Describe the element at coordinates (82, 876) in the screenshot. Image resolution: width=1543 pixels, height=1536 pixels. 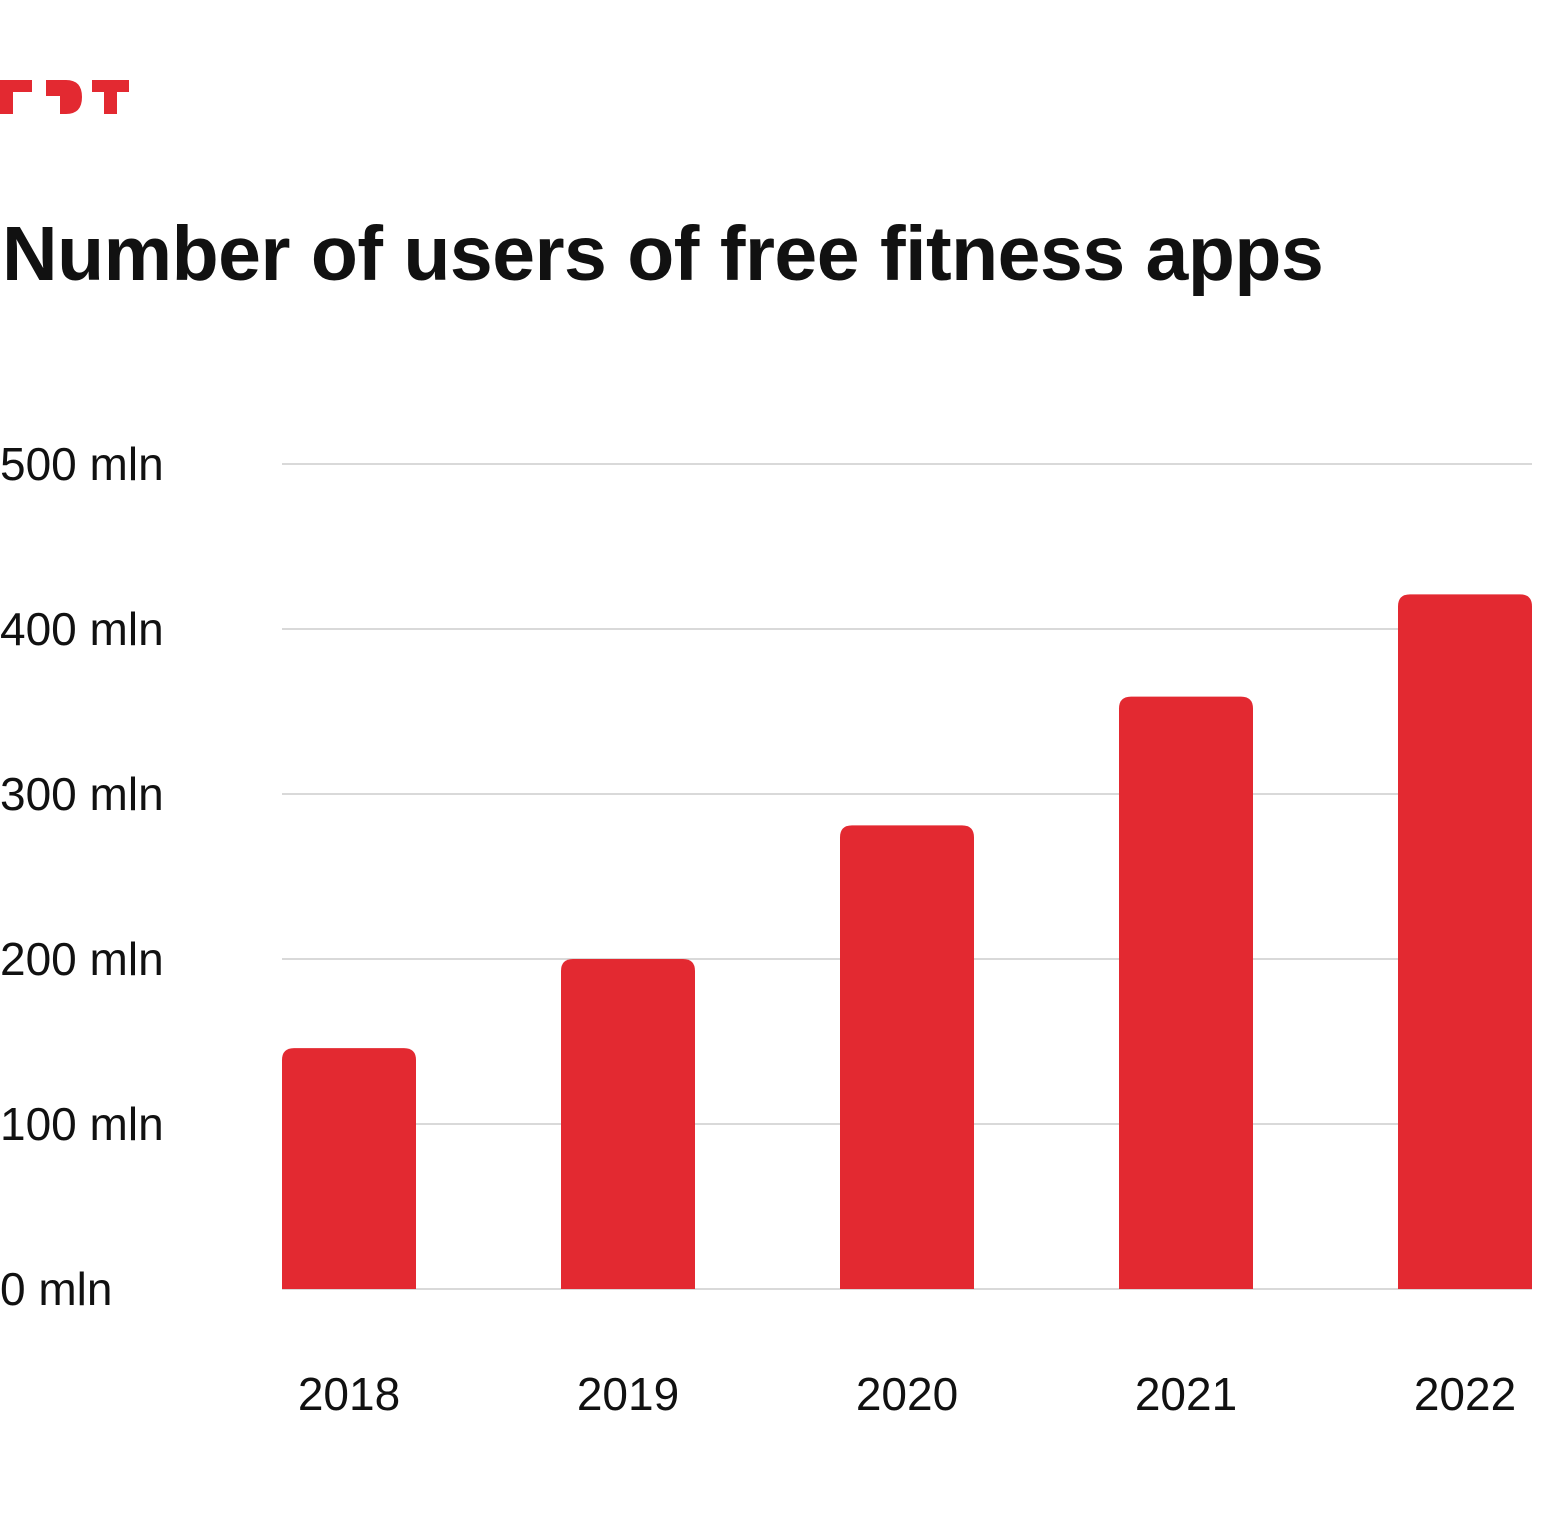
I see `y-axis-labels: 0 mln 100 mln 200 mln 300 mln 400 mln 500 mln` at that location.